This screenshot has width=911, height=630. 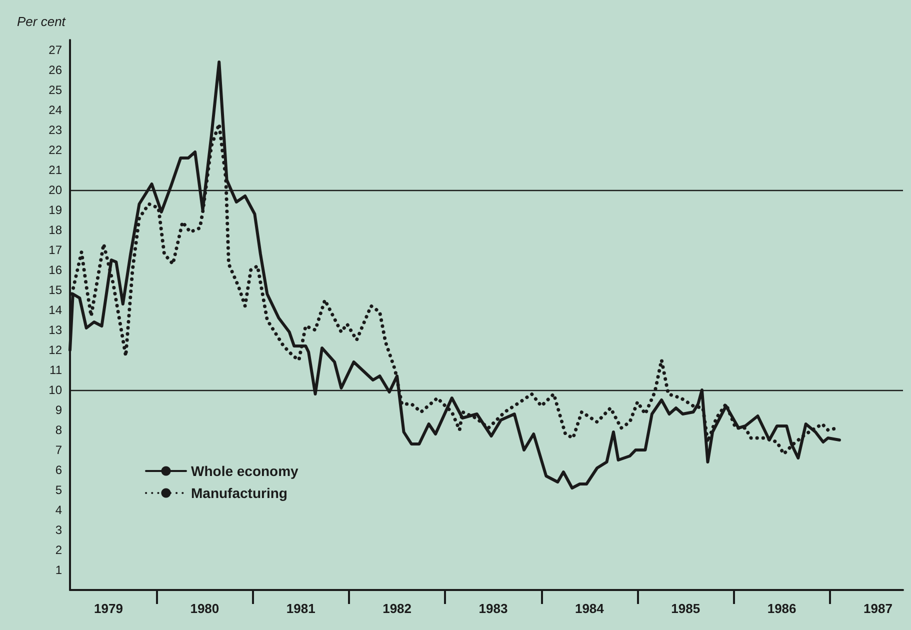 What do you see at coordinates (55, 110) in the screenshot?
I see `y-tick-label: 24` at bounding box center [55, 110].